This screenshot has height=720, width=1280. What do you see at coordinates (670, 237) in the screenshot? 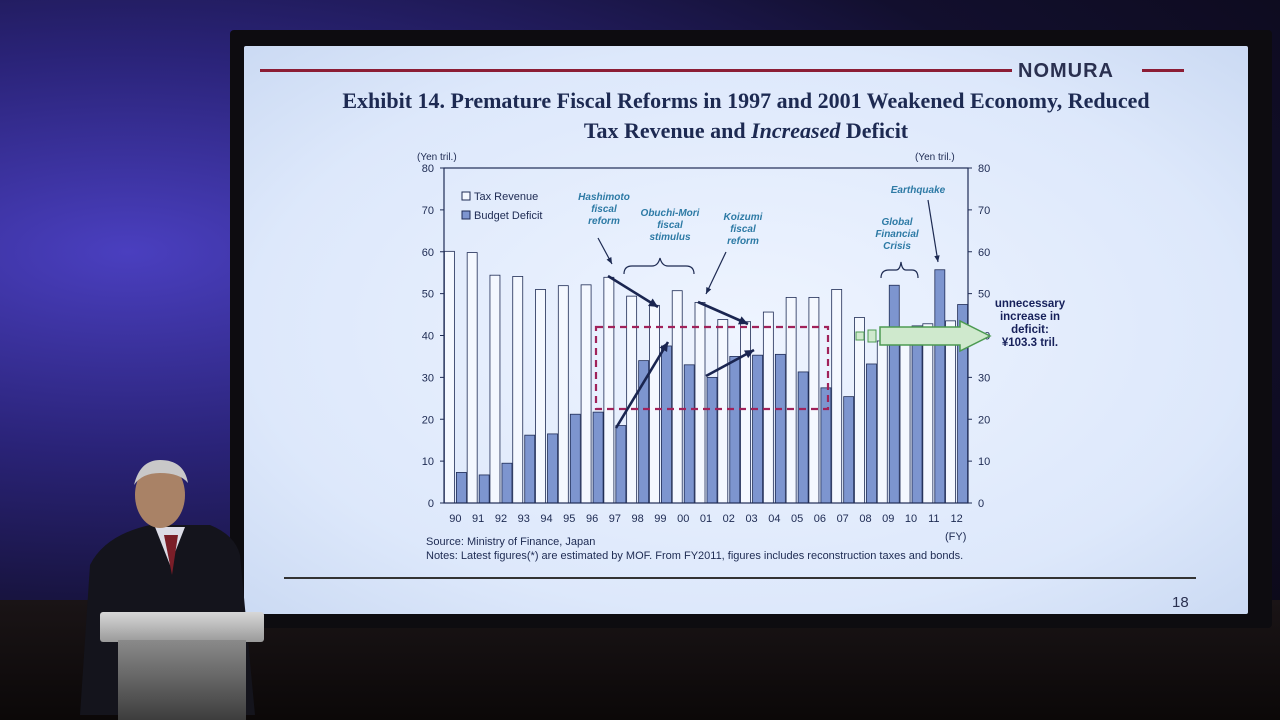
I see `annotation-obuchi-mori: stimulus` at bounding box center [670, 237].